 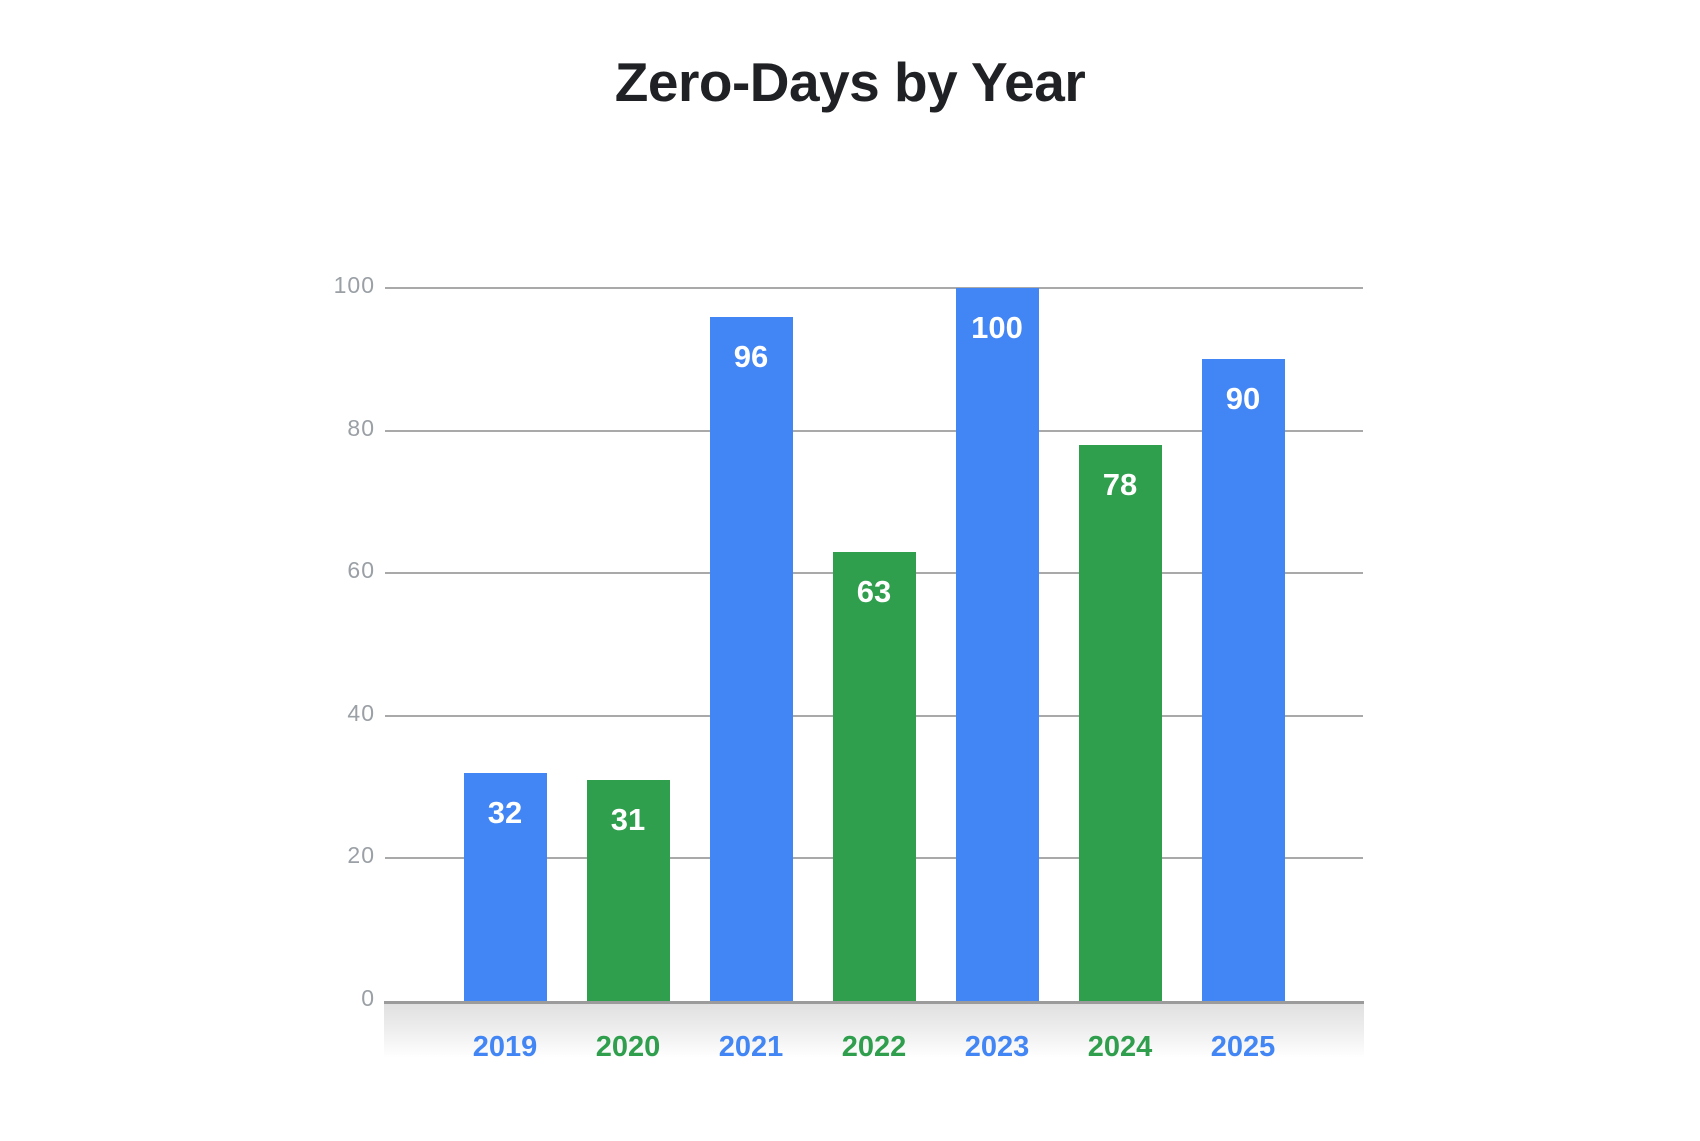 I want to click on x-axis-label-2025: 2025, so click(x=1243, y=1047).